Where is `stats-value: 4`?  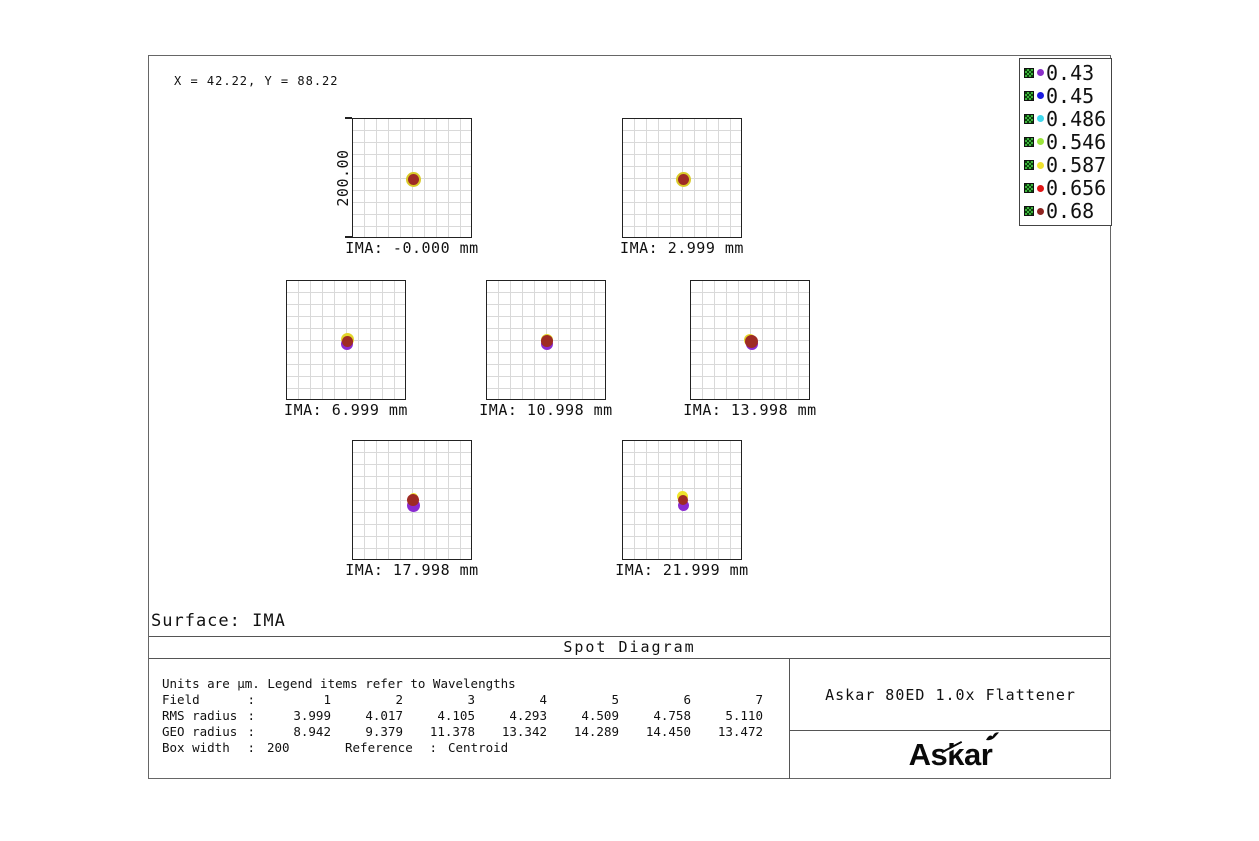 stats-value: 4 is located at coordinates (543, 699).